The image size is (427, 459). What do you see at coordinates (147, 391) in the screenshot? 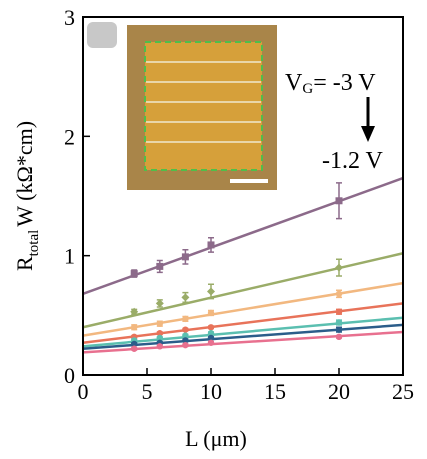
I see `x-tick-label: 5` at bounding box center [147, 391].